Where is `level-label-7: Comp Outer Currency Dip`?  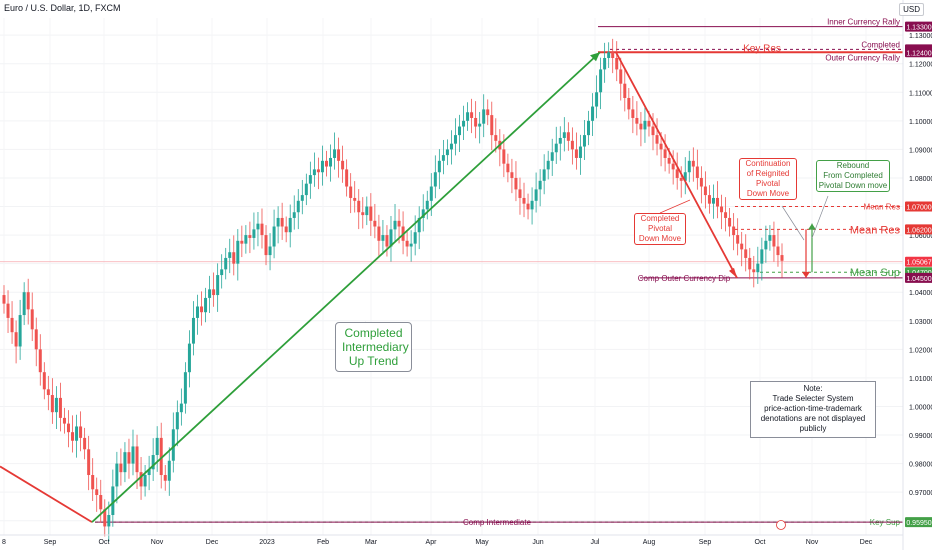 level-label-7: Comp Outer Currency Dip is located at coordinates (684, 278).